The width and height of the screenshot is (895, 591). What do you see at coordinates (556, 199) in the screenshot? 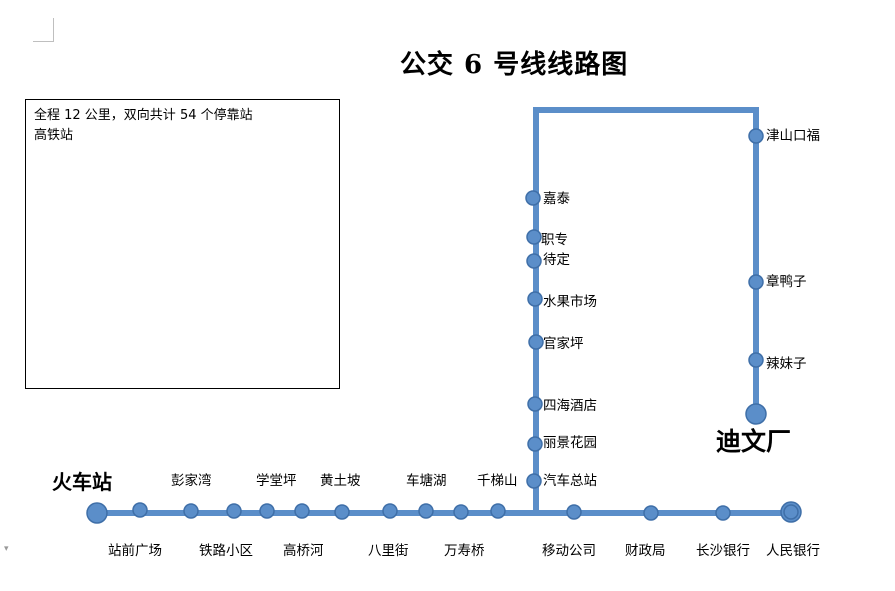
I see `stop-label: 嘉泰` at bounding box center [556, 199].